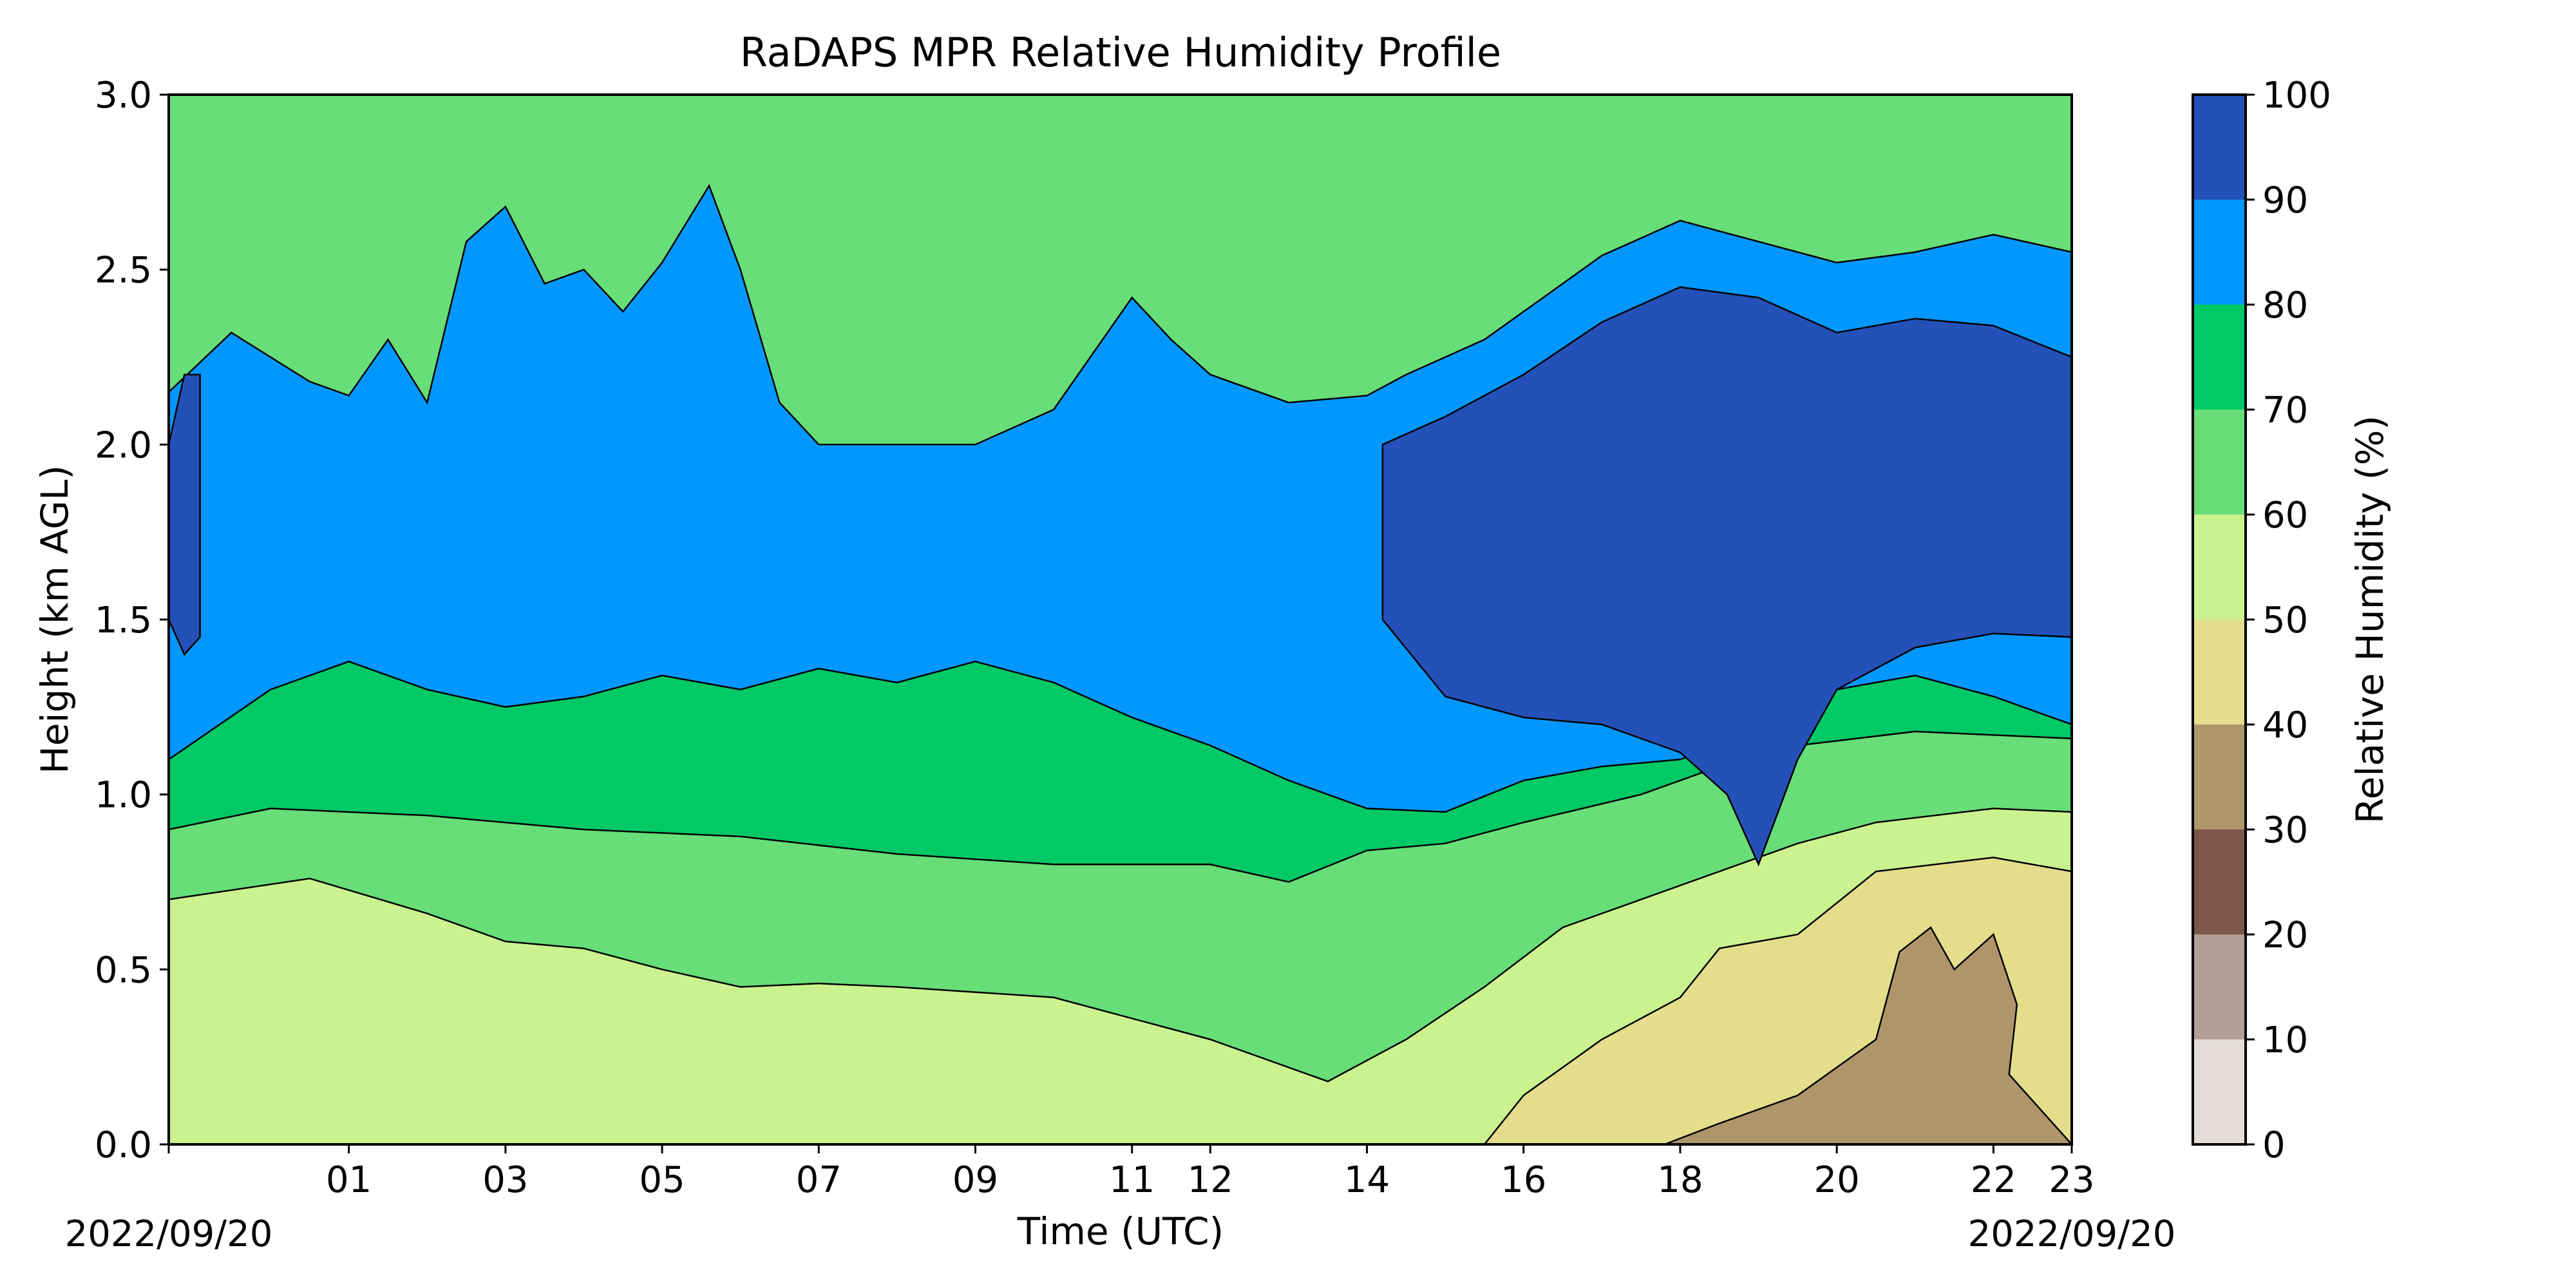  What do you see at coordinates (169, 1234) in the screenshot?
I see `date-left: 2022/09/20` at bounding box center [169, 1234].